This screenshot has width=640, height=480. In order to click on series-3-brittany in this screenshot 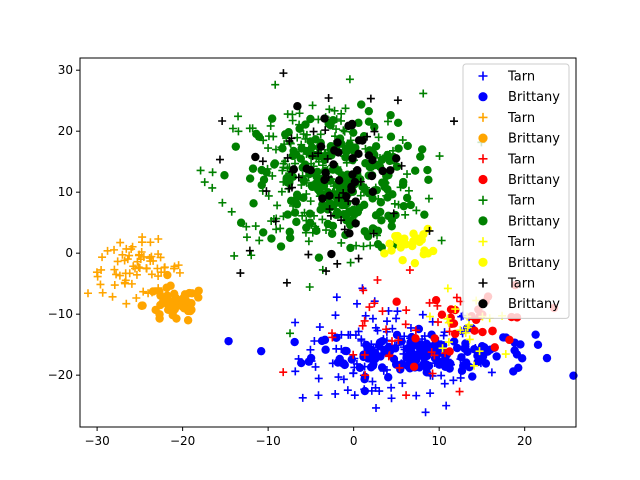, I will do `click(170, 297)`.